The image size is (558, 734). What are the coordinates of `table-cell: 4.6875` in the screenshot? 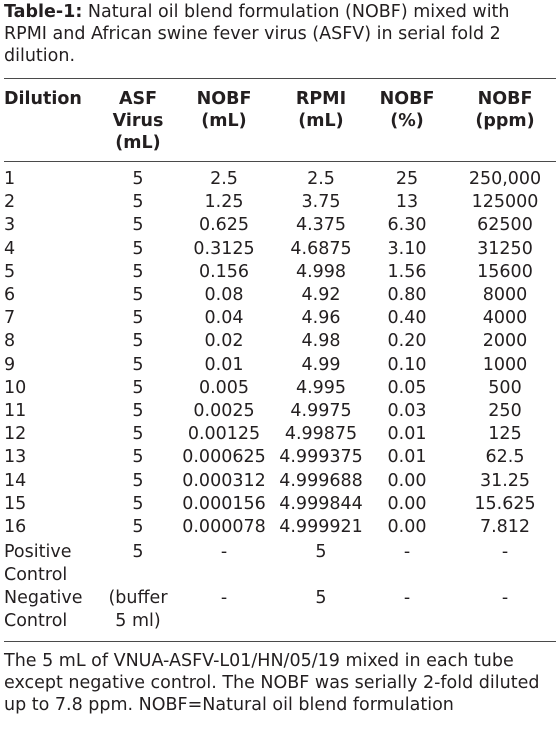 It's located at (321, 248).